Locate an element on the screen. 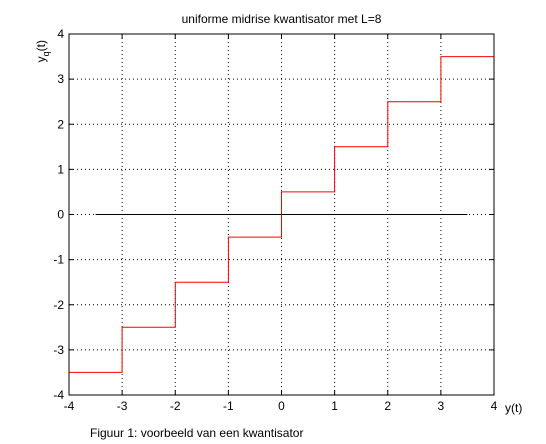 Image resolution: width=546 pixels, height=444 pixels. x-tick-label: 0 is located at coordinates (281, 406).